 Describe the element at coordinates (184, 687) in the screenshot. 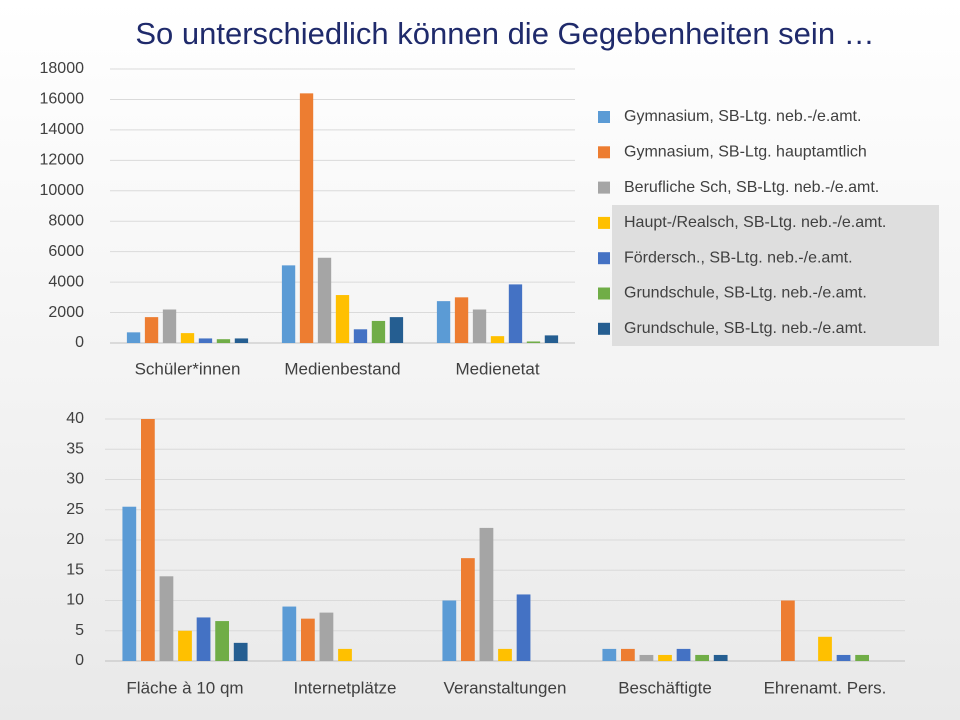

I see `x-tick-label: Fläche à 10 qm` at that location.